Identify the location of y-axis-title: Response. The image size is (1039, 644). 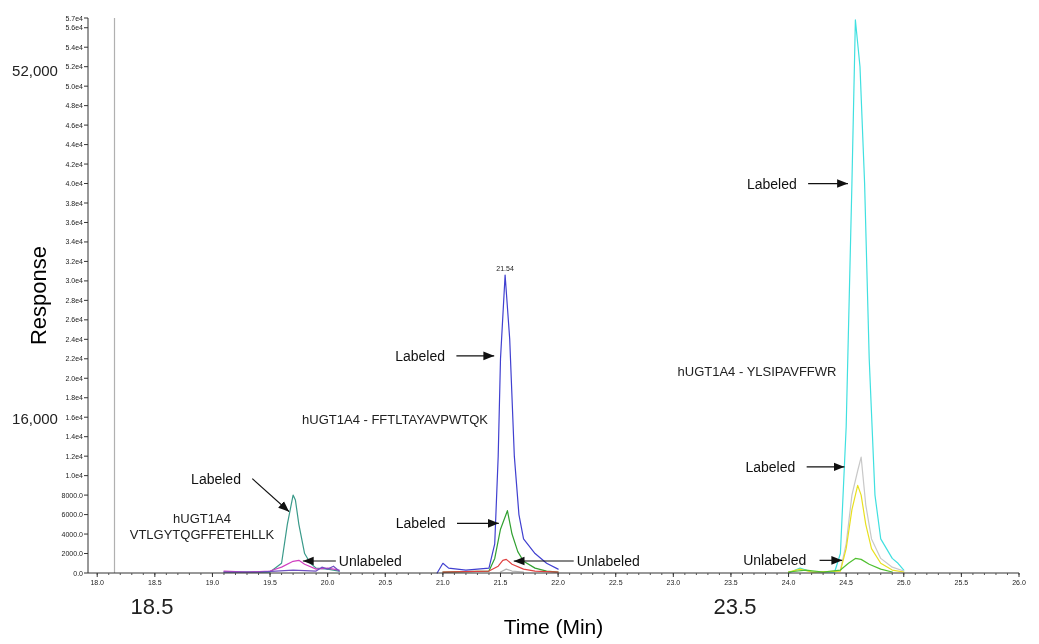
(38, 295).